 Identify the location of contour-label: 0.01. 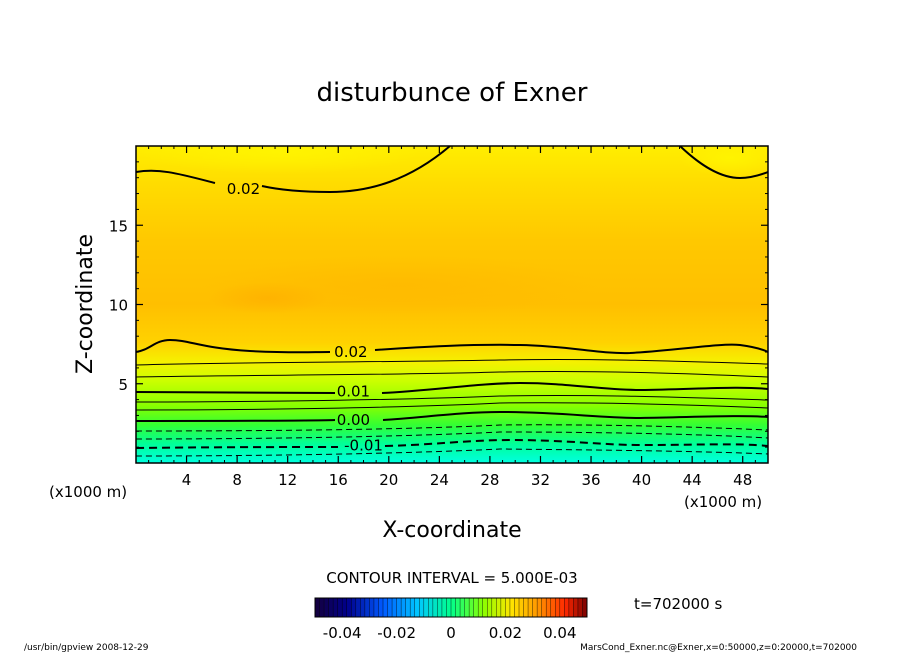
(353, 392).